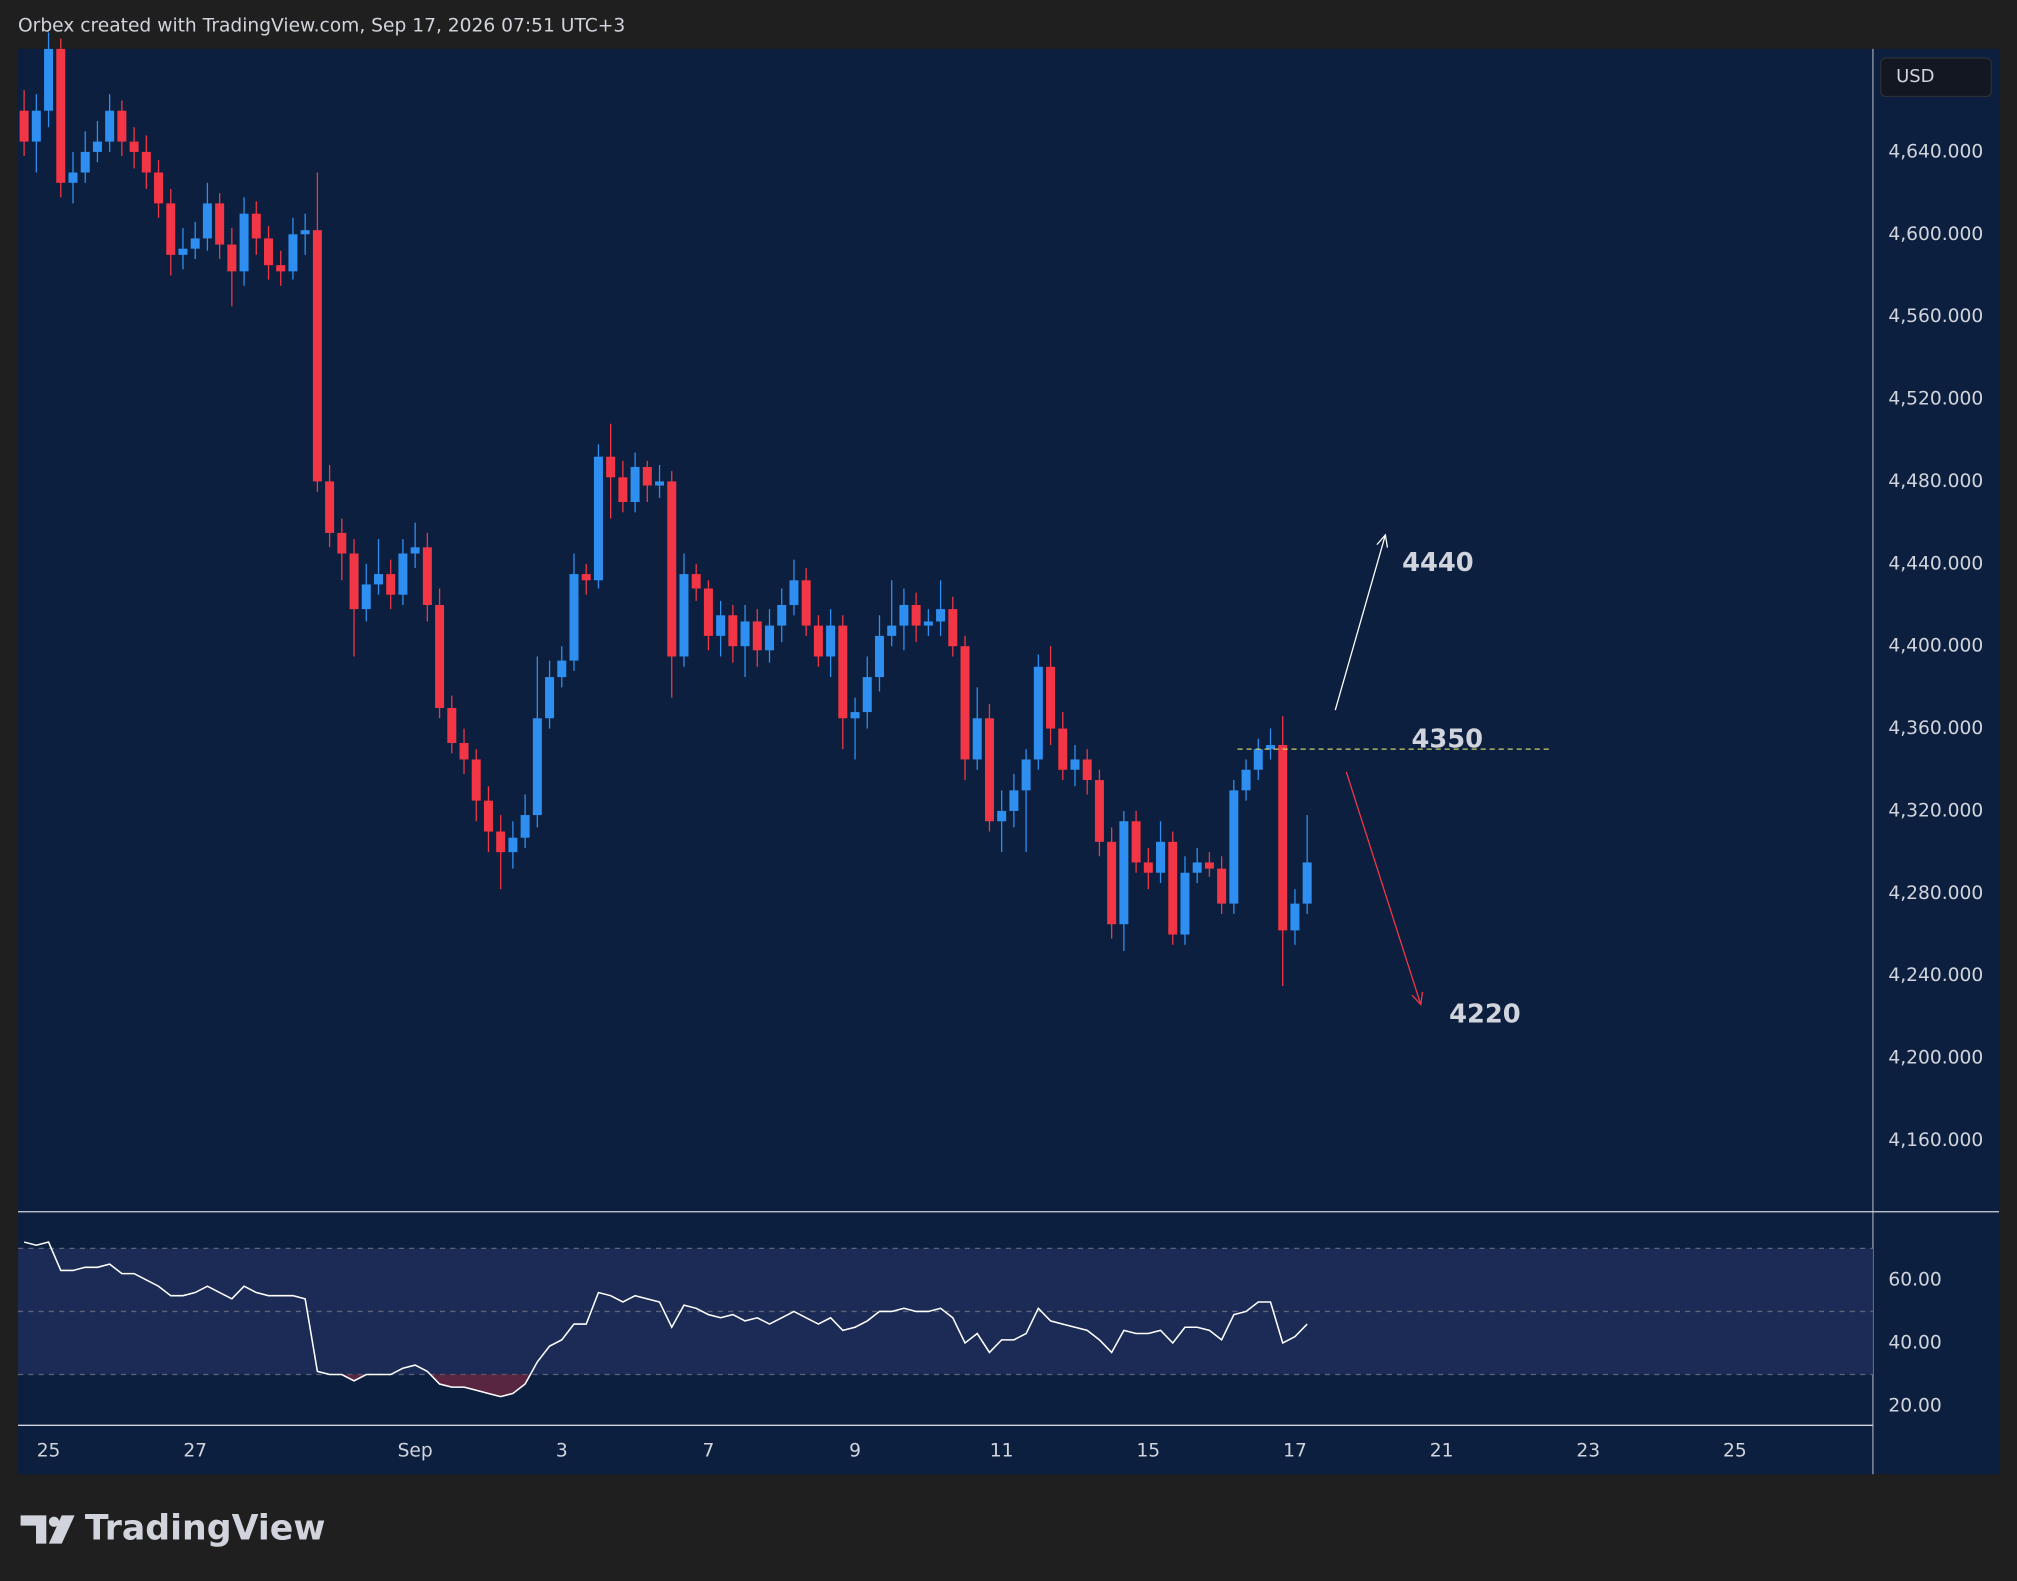  Describe the element at coordinates (1588, 1451) in the screenshot. I see `x-tick-label: 23` at that location.